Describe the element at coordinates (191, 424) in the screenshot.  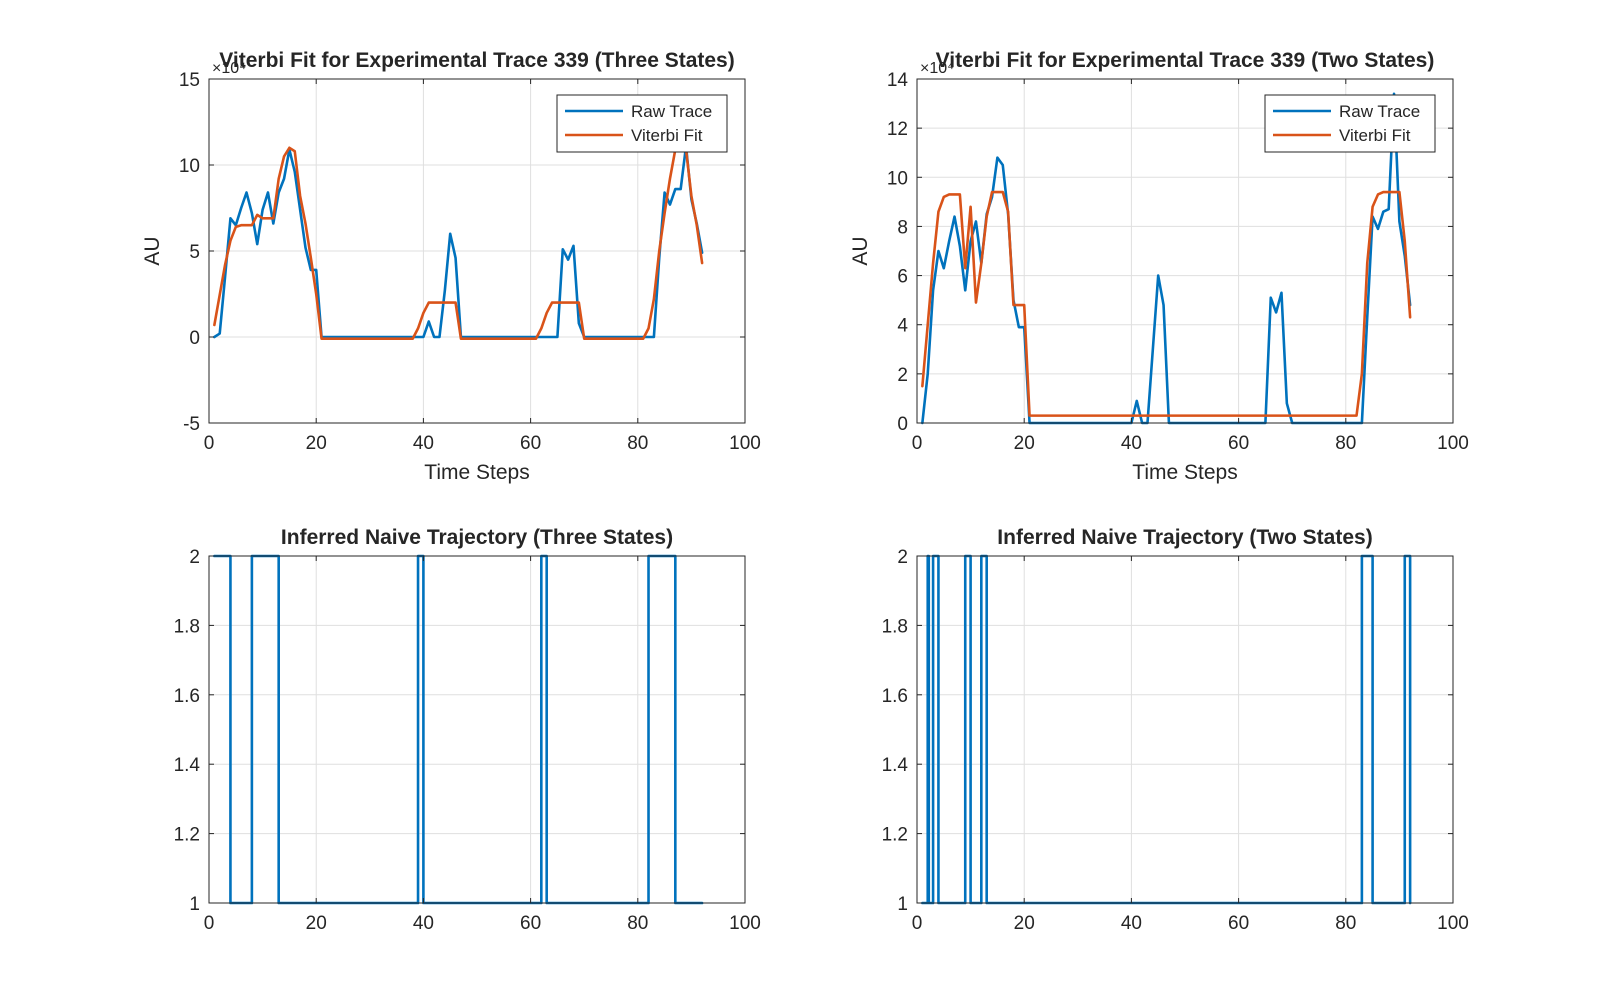
I see `y-tick-label: -5` at that location.